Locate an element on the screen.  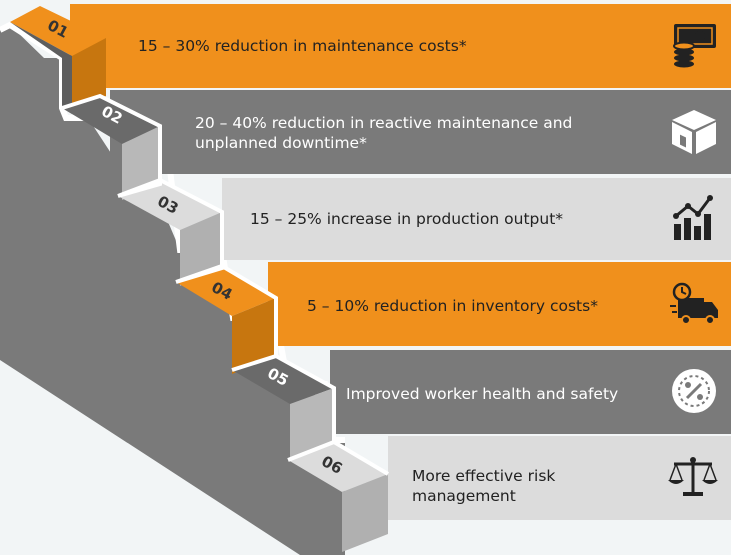
percent-badge-icon is located at coordinates (694, 391).